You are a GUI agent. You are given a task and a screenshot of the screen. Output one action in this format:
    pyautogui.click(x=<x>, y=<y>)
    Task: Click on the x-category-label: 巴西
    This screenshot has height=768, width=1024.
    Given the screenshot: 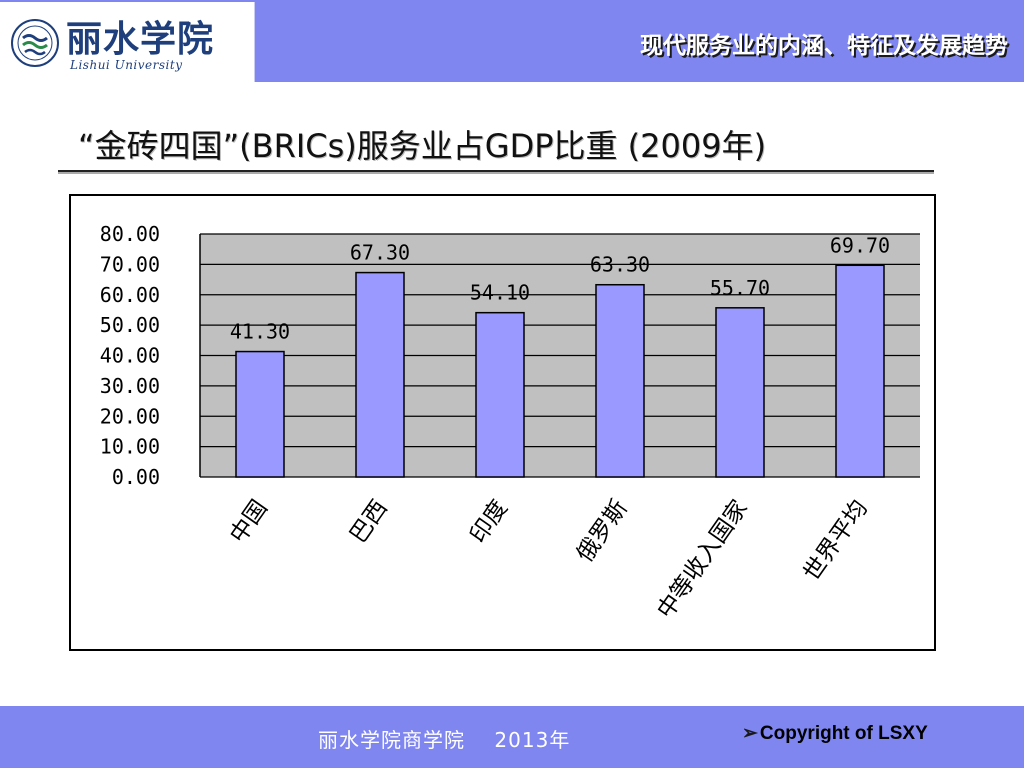 What is the action you would take?
    pyautogui.click(x=369, y=522)
    